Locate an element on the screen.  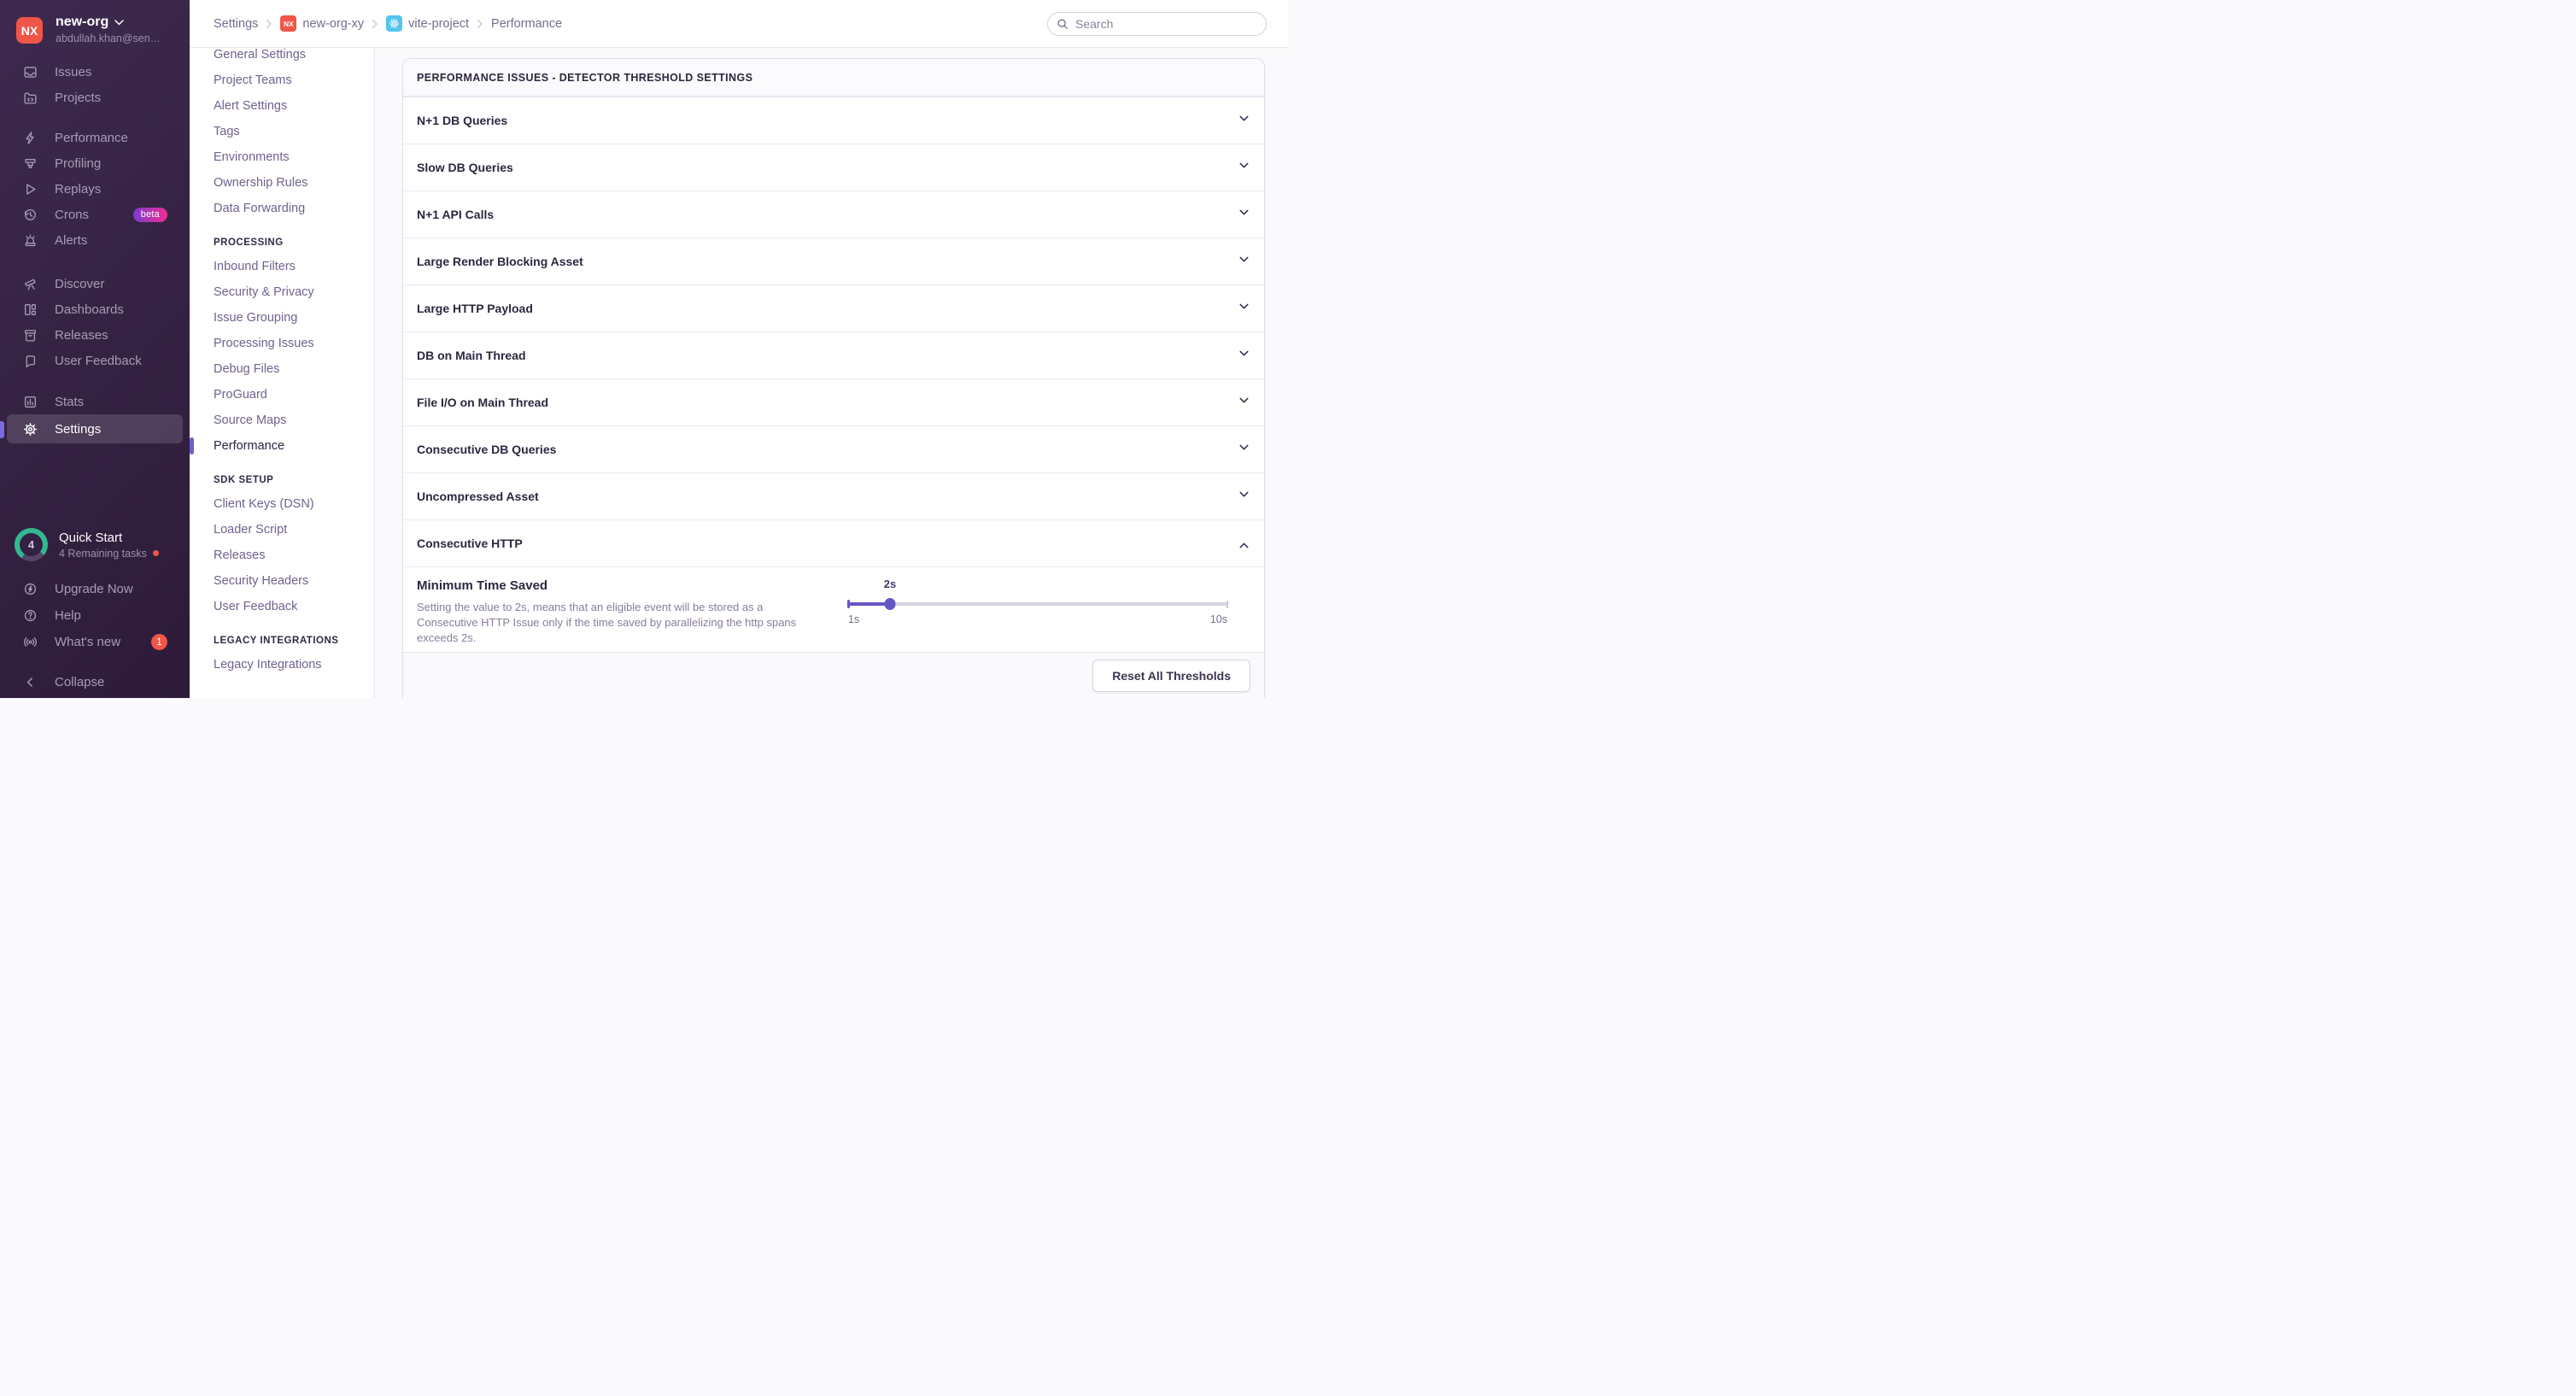
settings-nav-ownership-rules: Ownership Rules is located at coordinates (261, 183).